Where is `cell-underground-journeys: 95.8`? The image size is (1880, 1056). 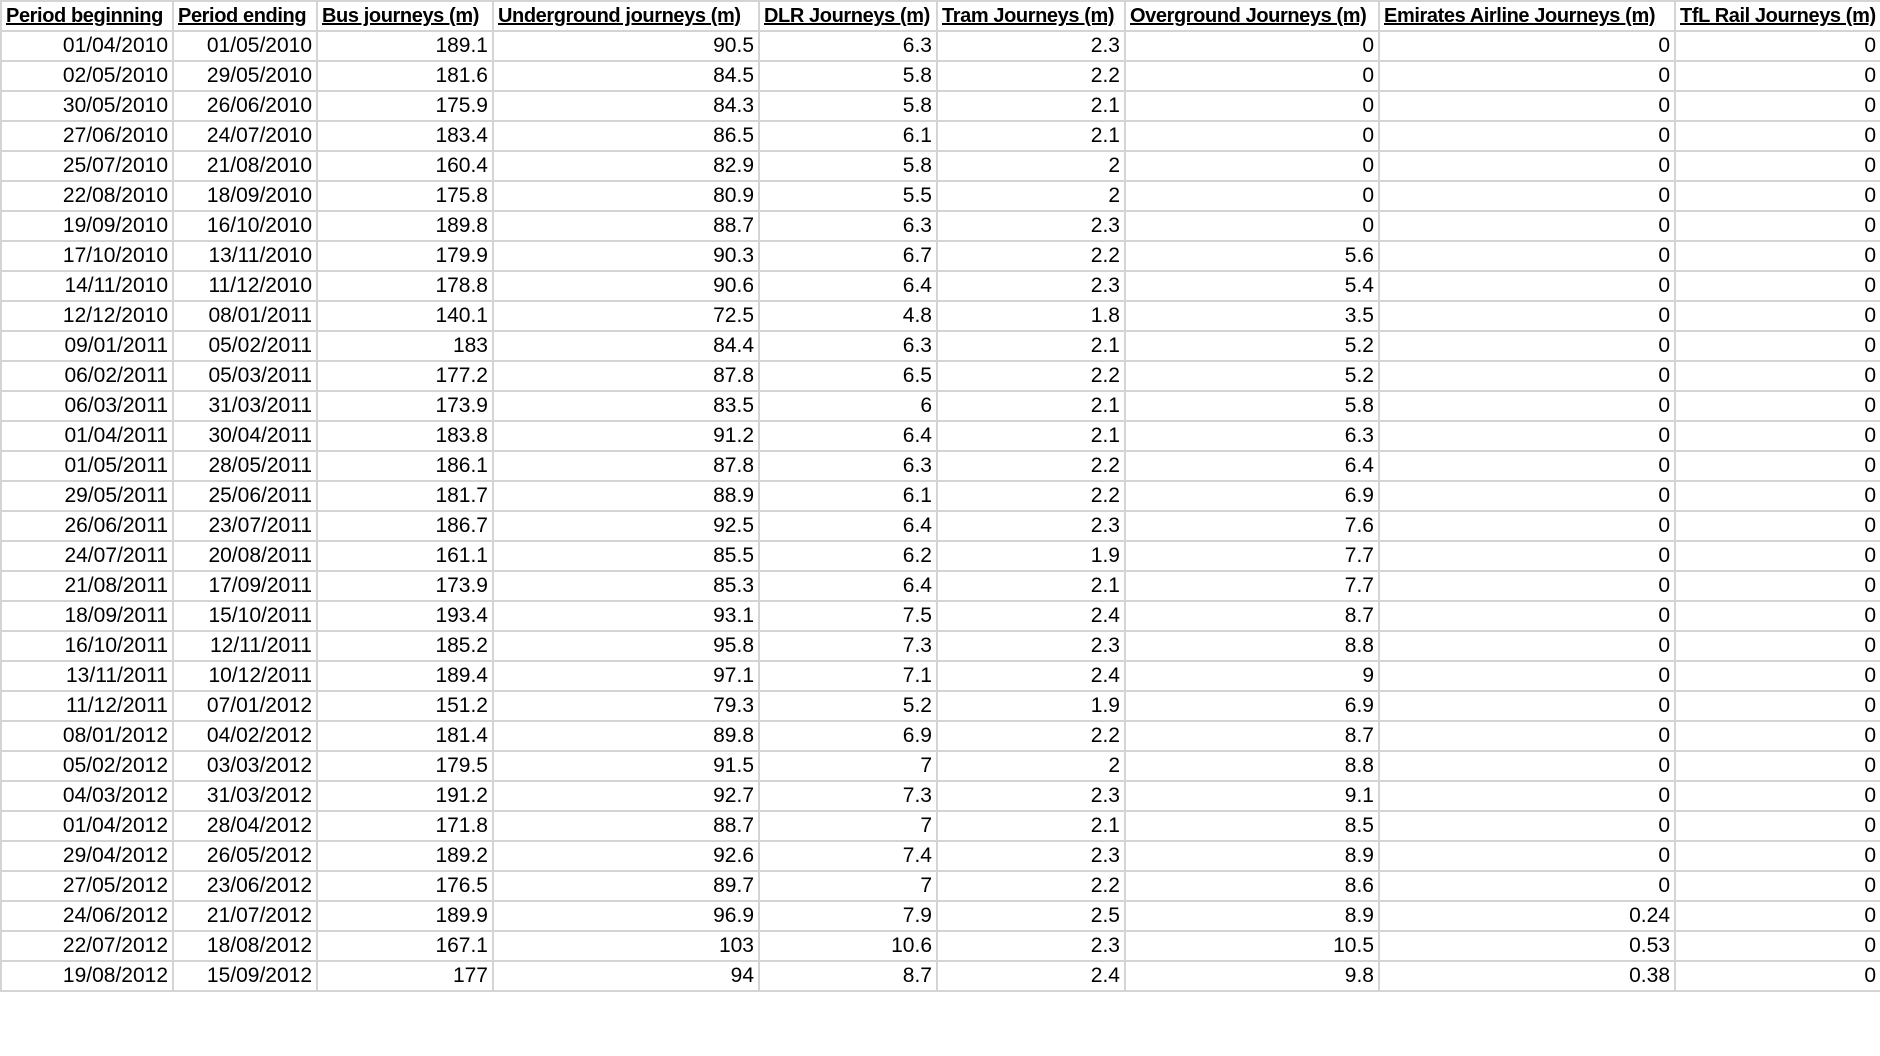 cell-underground-journeys: 95.8 is located at coordinates (626, 646).